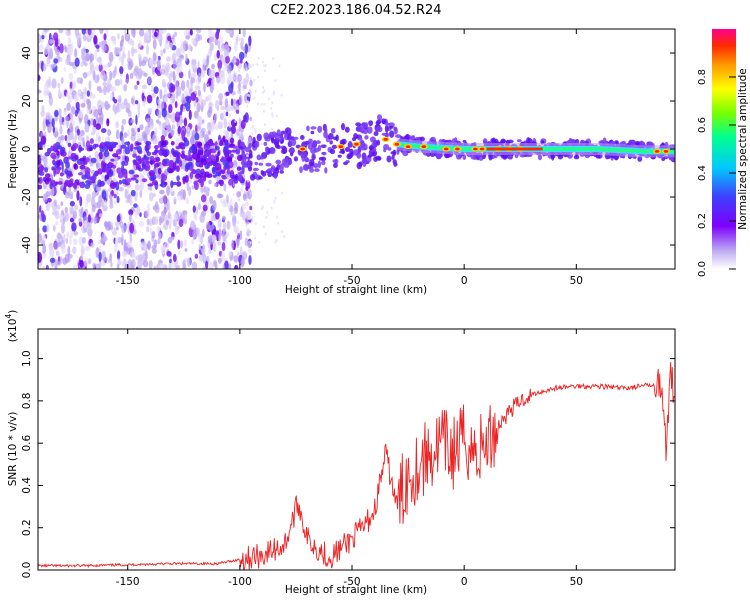  Describe the element at coordinates (240, 582) in the screenshot. I see `x-tick-label: -100` at that location.